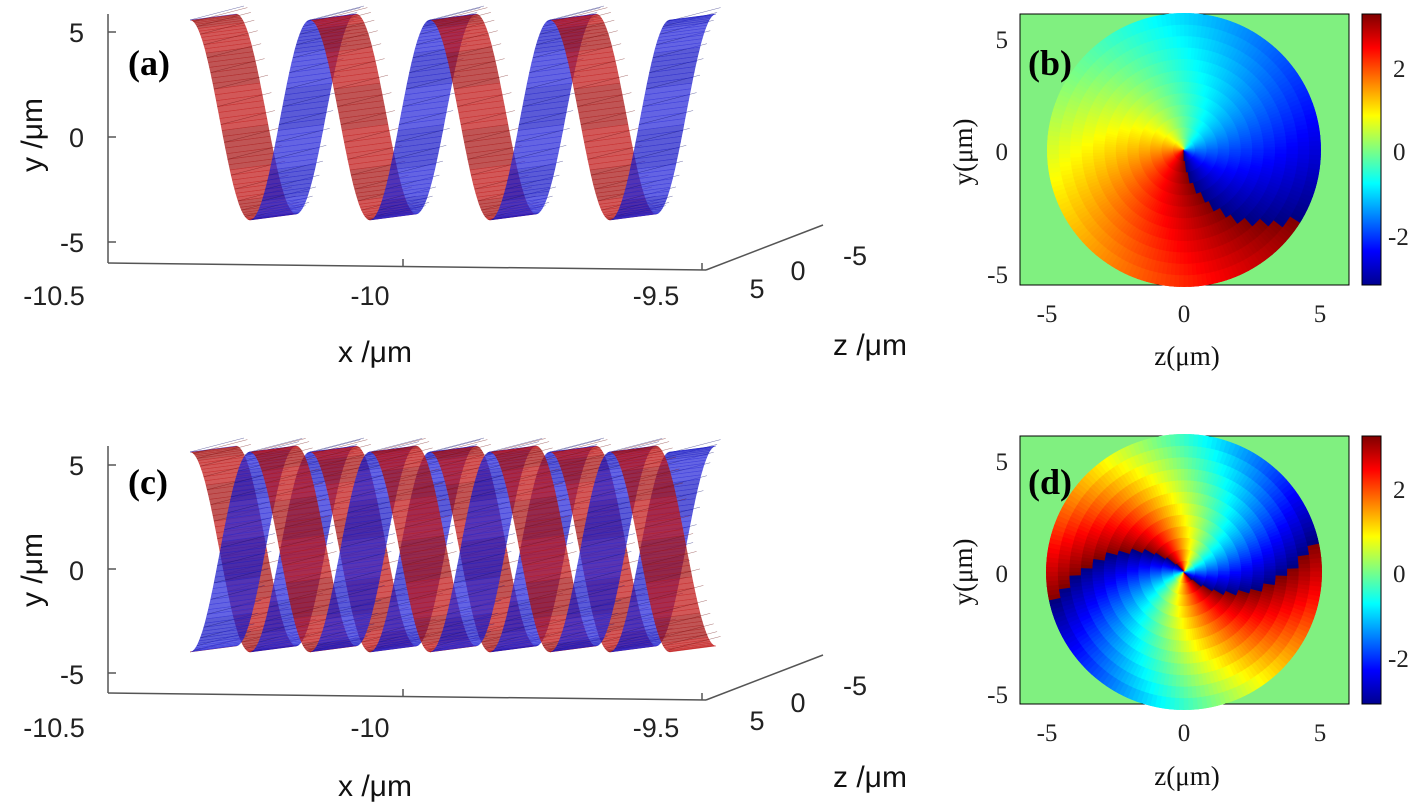 The image size is (1425, 812). Describe the element at coordinates (1182, 314) in the screenshot. I see `panel-b-x-ticks: -5 0 5` at that location.